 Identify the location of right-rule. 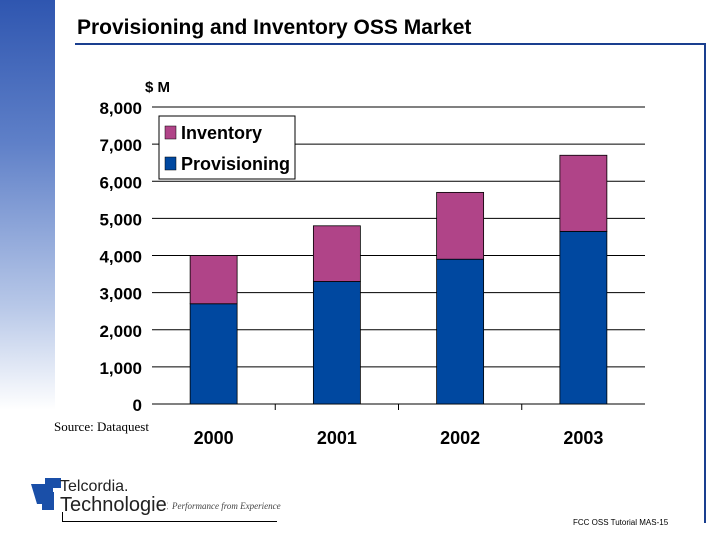
(705, 283).